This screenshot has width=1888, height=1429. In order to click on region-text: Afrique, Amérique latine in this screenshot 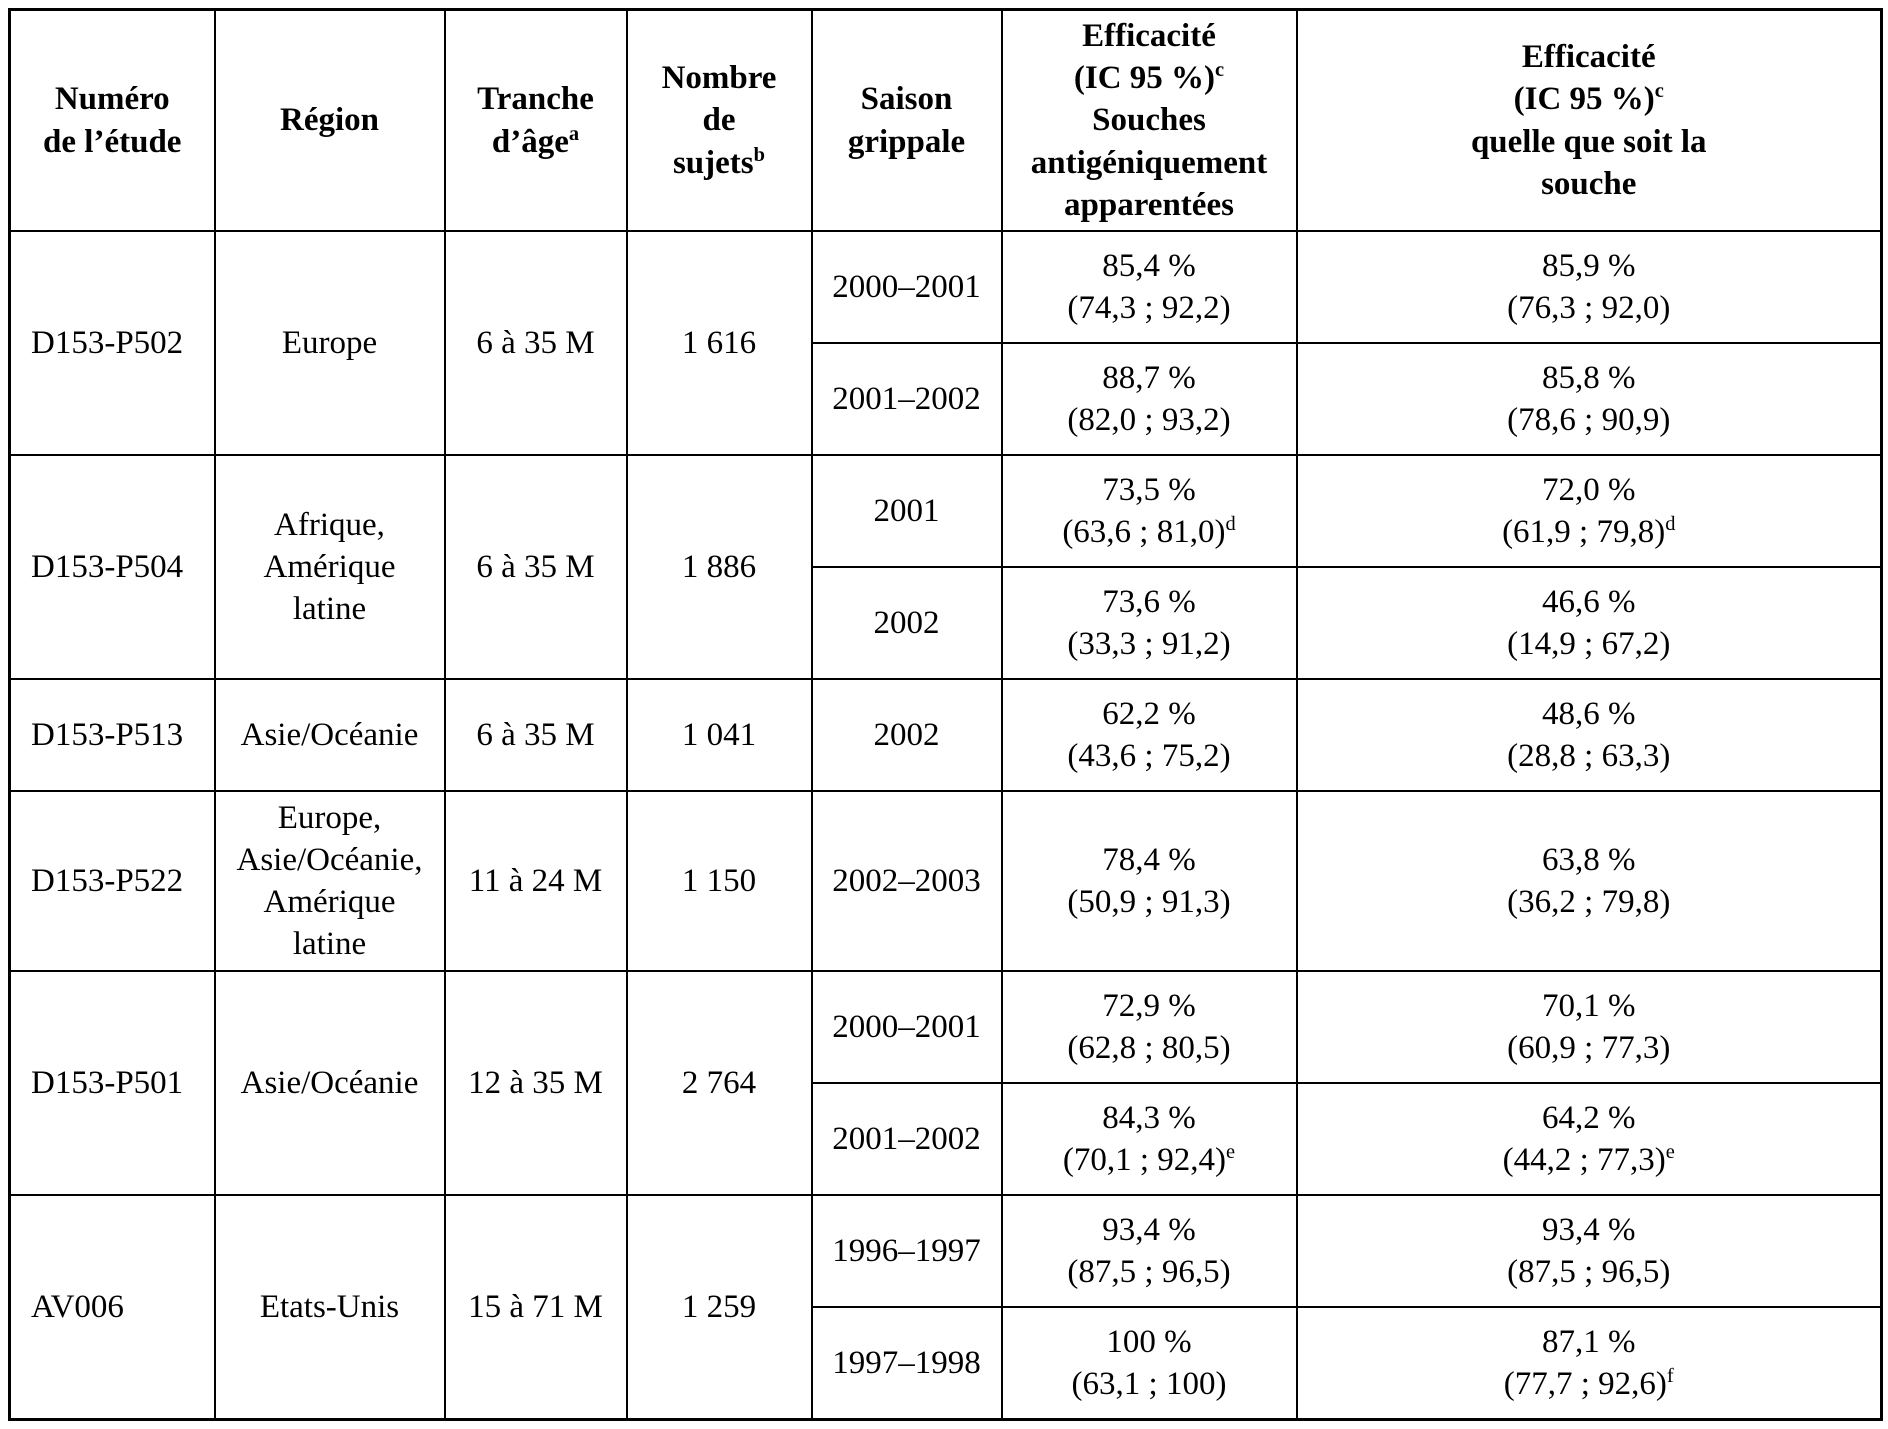, I will do `click(329, 567)`.